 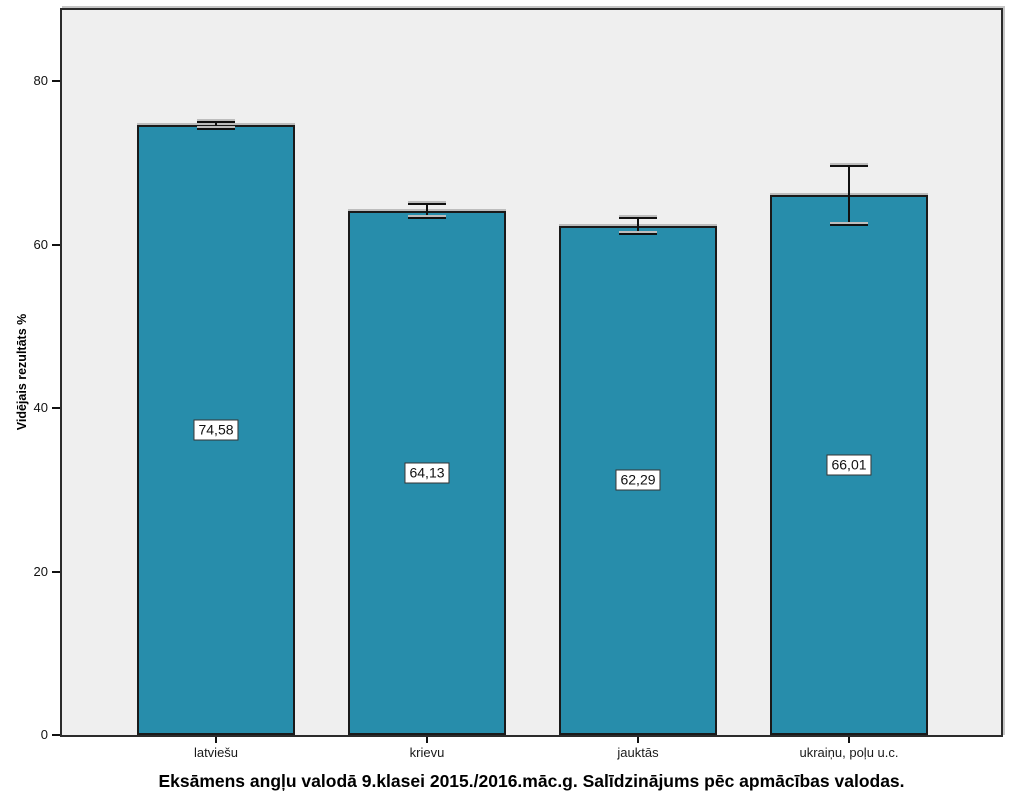 What do you see at coordinates (40, 408) in the screenshot?
I see `y-tick-label-40: 40` at bounding box center [40, 408].